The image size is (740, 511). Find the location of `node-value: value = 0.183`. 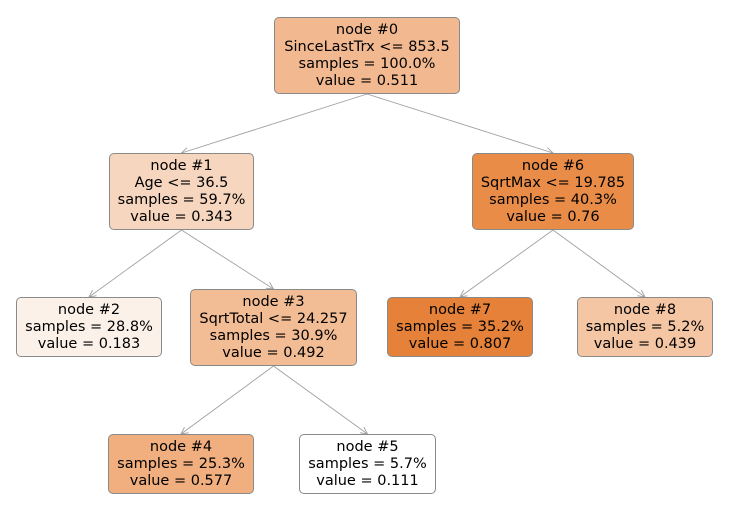

node-value: value = 0.183 is located at coordinates (89, 343).